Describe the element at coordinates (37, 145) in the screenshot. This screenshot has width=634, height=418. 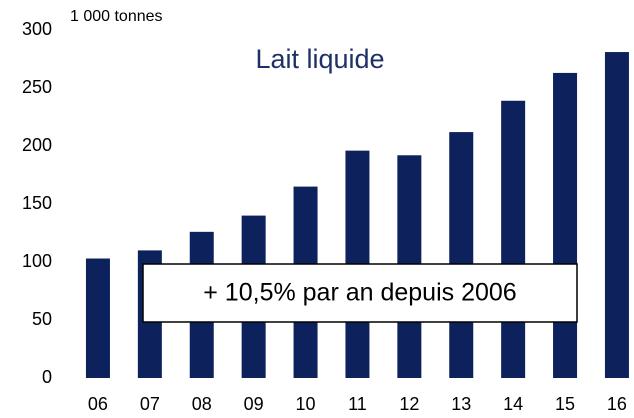
I see `y-tick-label: 200` at that location.